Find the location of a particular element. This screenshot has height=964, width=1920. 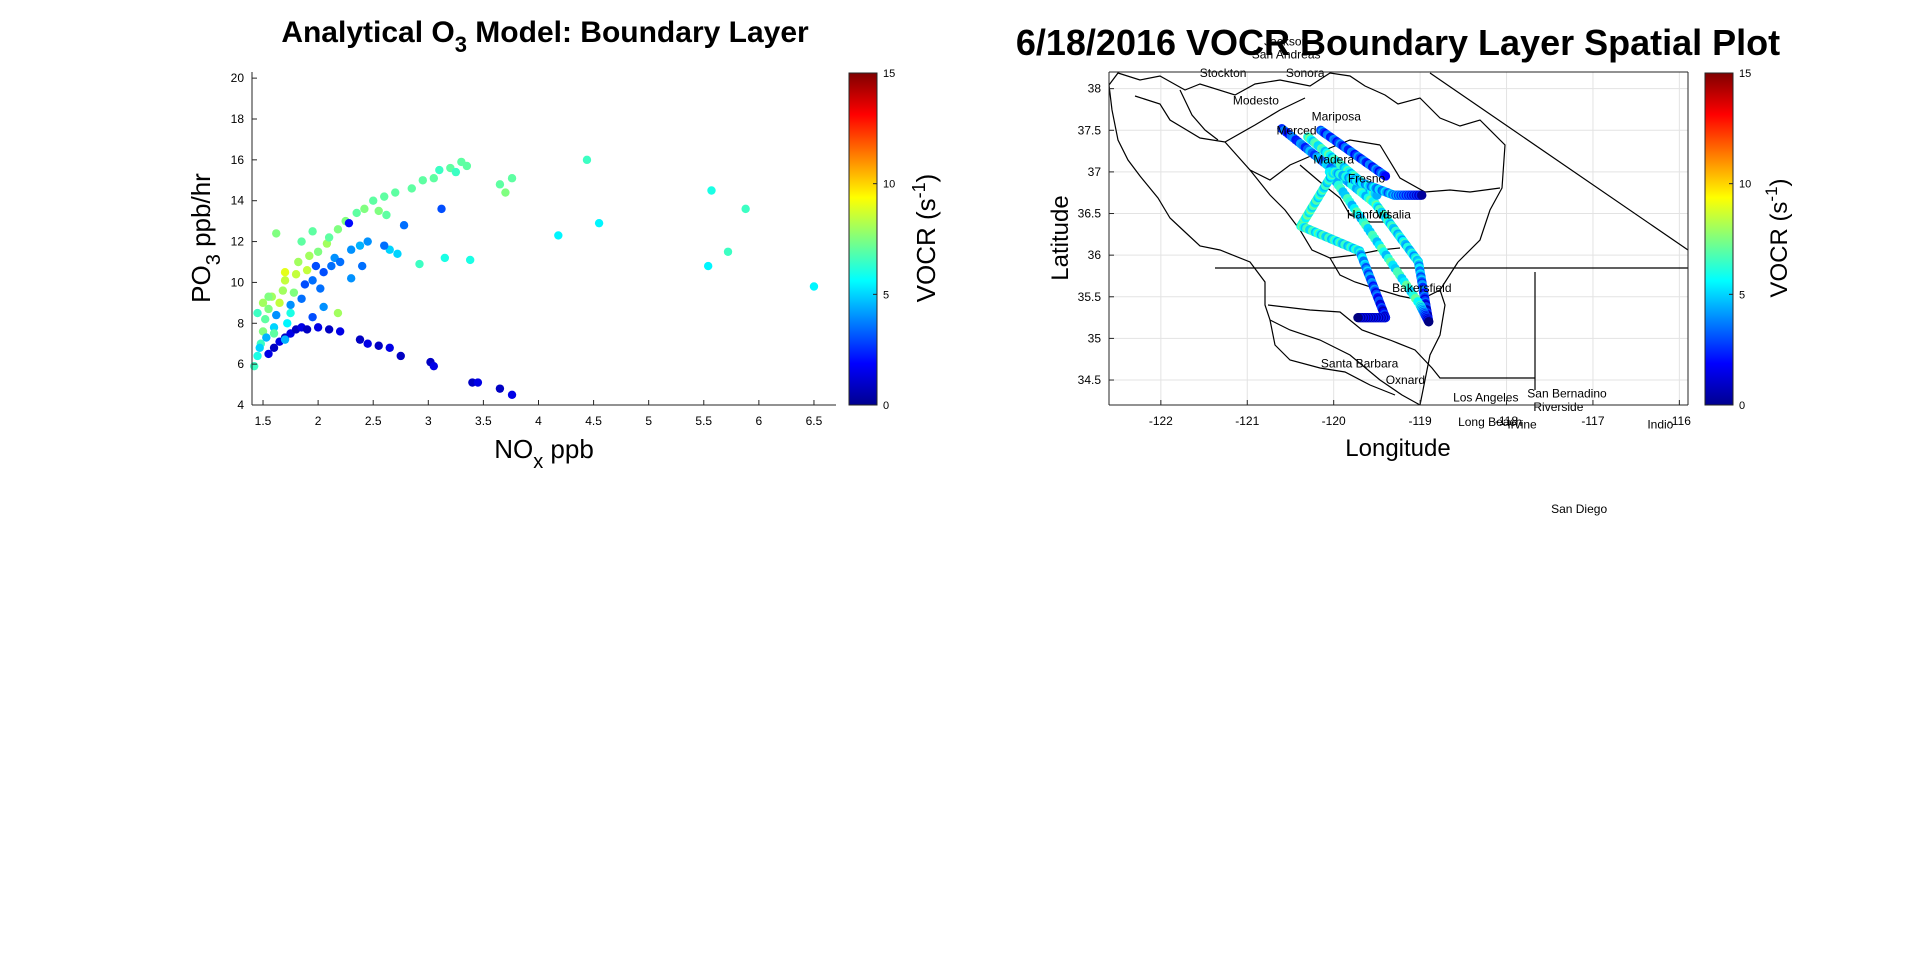

city-label: Santa Barbara is located at coordinates (1360, 364).